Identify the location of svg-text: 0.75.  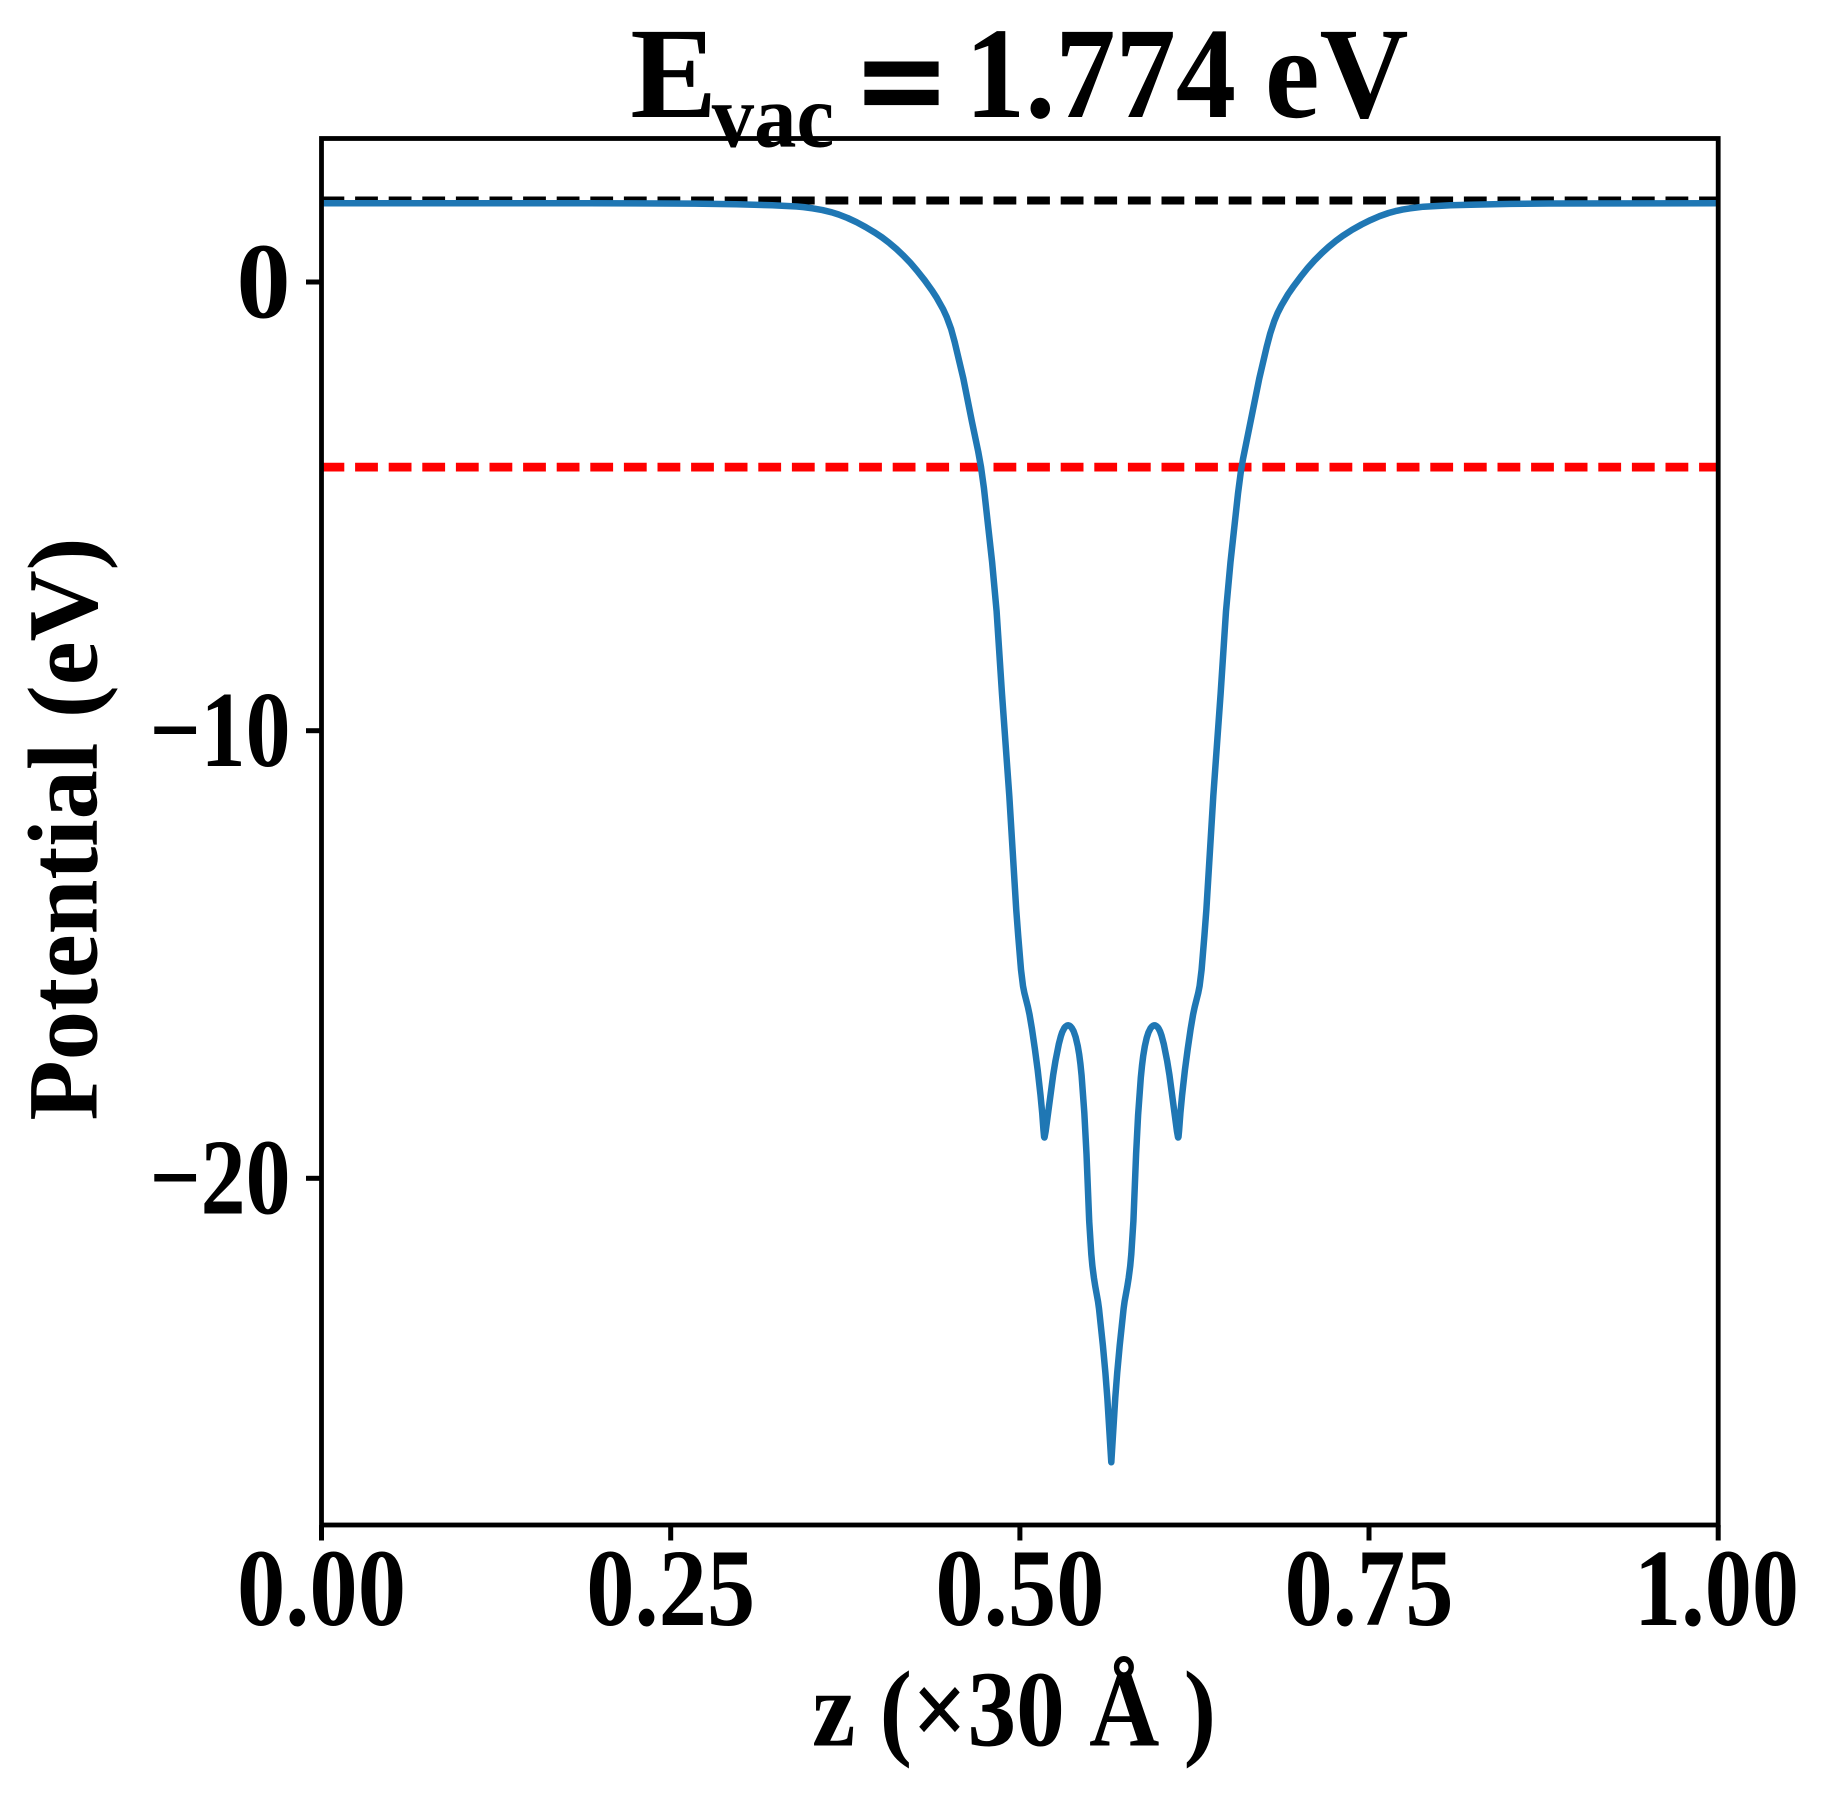
(1369, 1588).